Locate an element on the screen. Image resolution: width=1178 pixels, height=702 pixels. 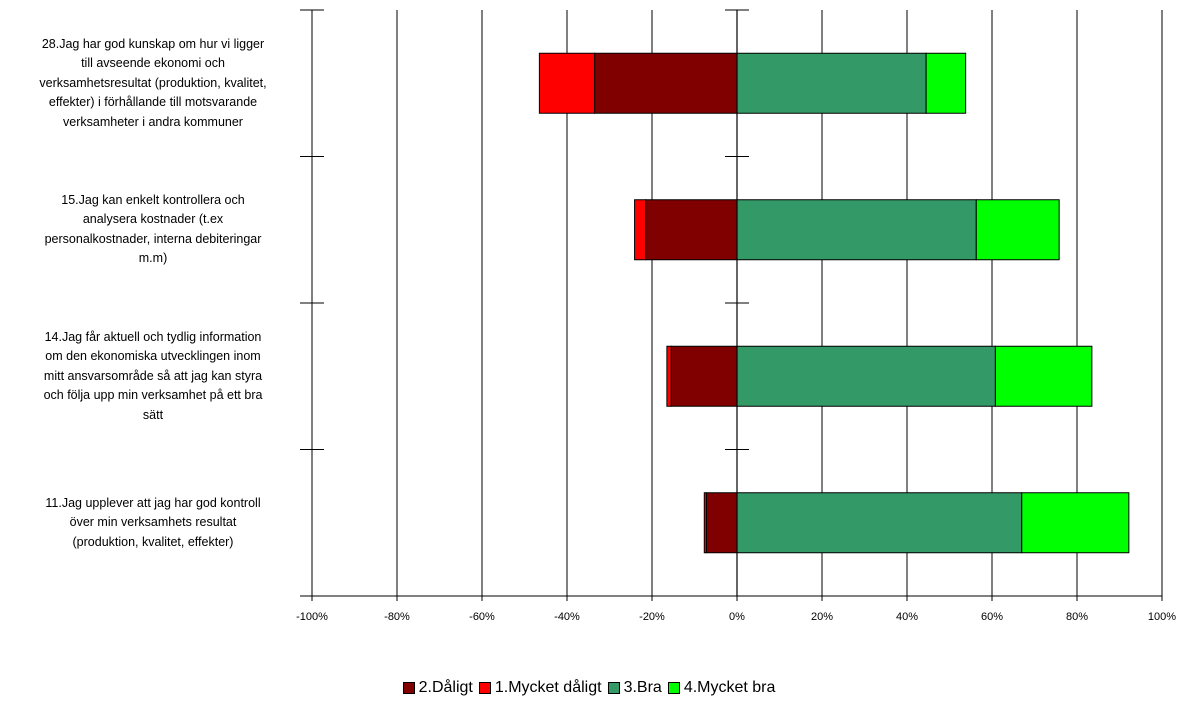
category-label-line: verksamheter i andra kommuner is located at coordinates (153, 121).